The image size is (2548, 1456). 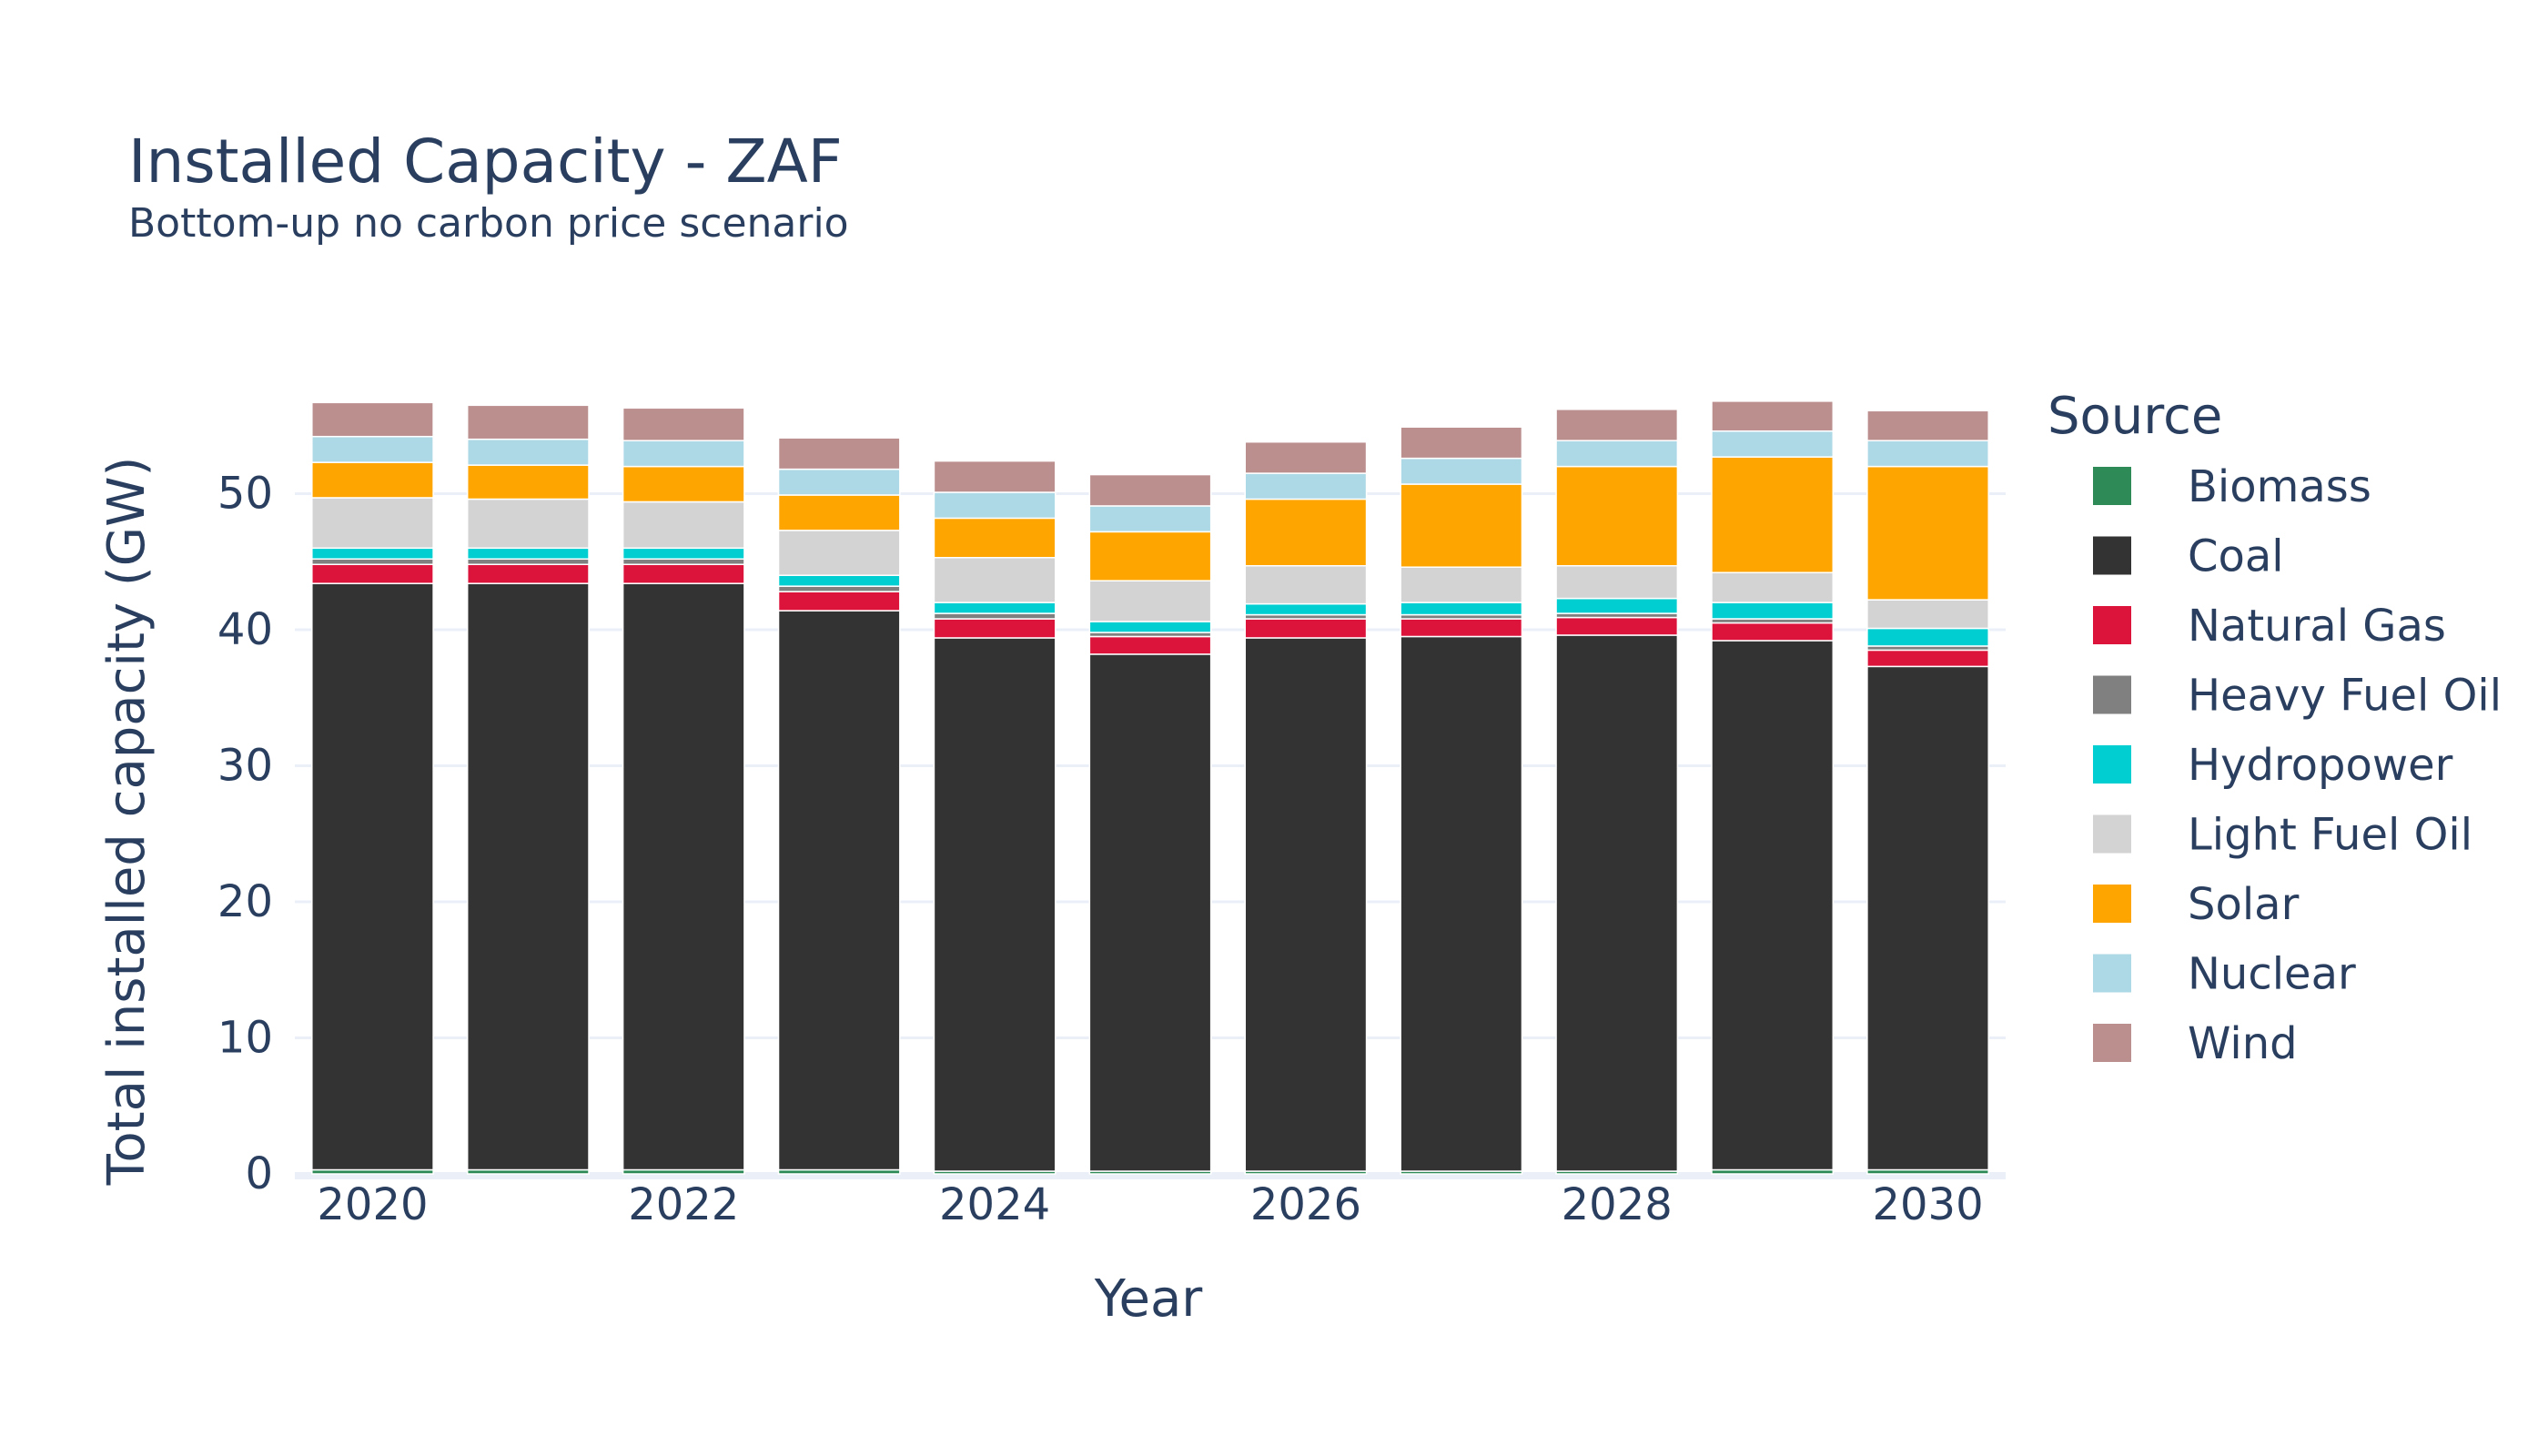 What do you see at coordinates (1928, 1205) in the screenshot?
I see `x-tick-label: 2030` at bounding box center [1928, 1205].